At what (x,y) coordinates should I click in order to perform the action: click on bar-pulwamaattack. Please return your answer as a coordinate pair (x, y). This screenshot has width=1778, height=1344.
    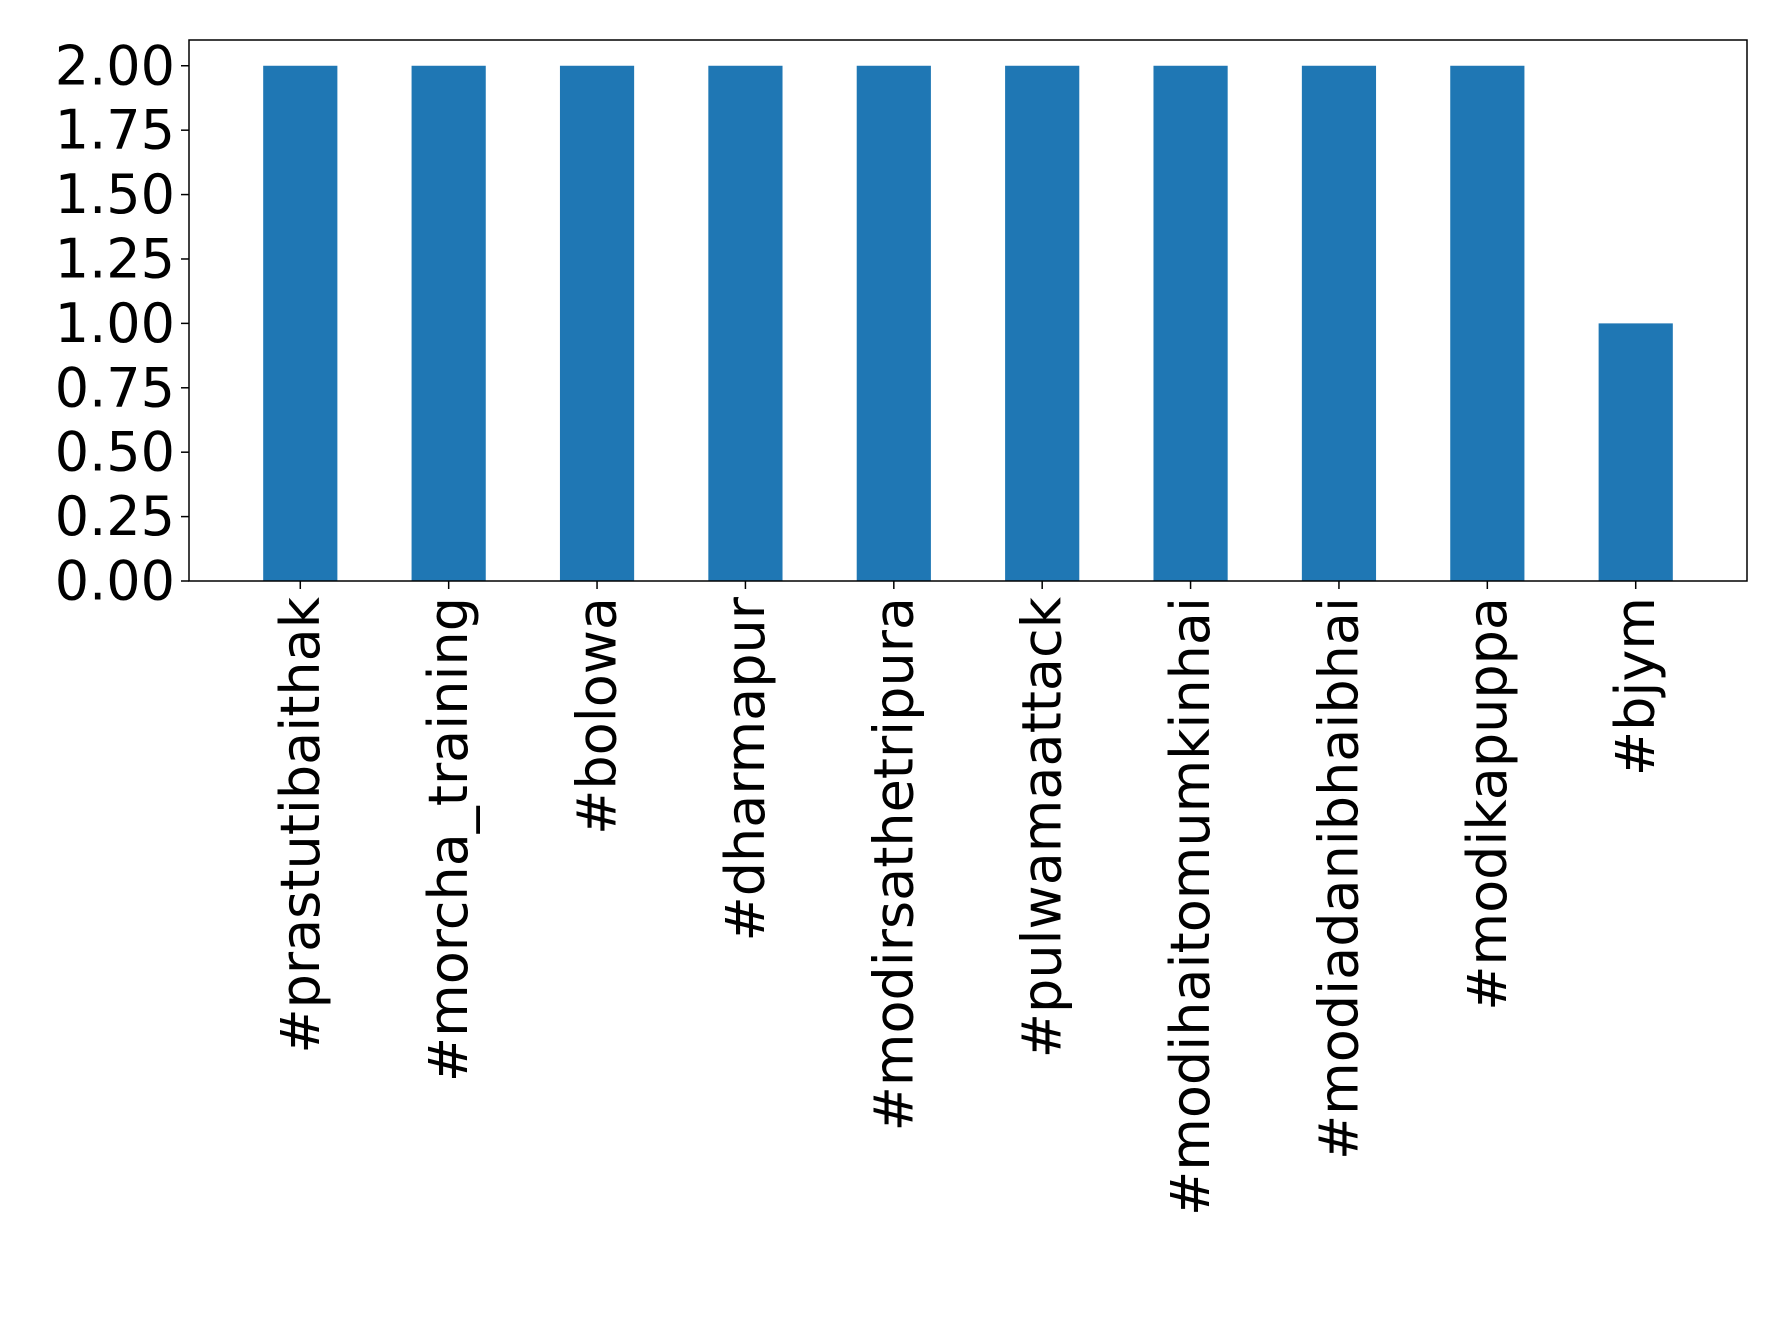
    Looking at the image, I should click on (1042, 323).